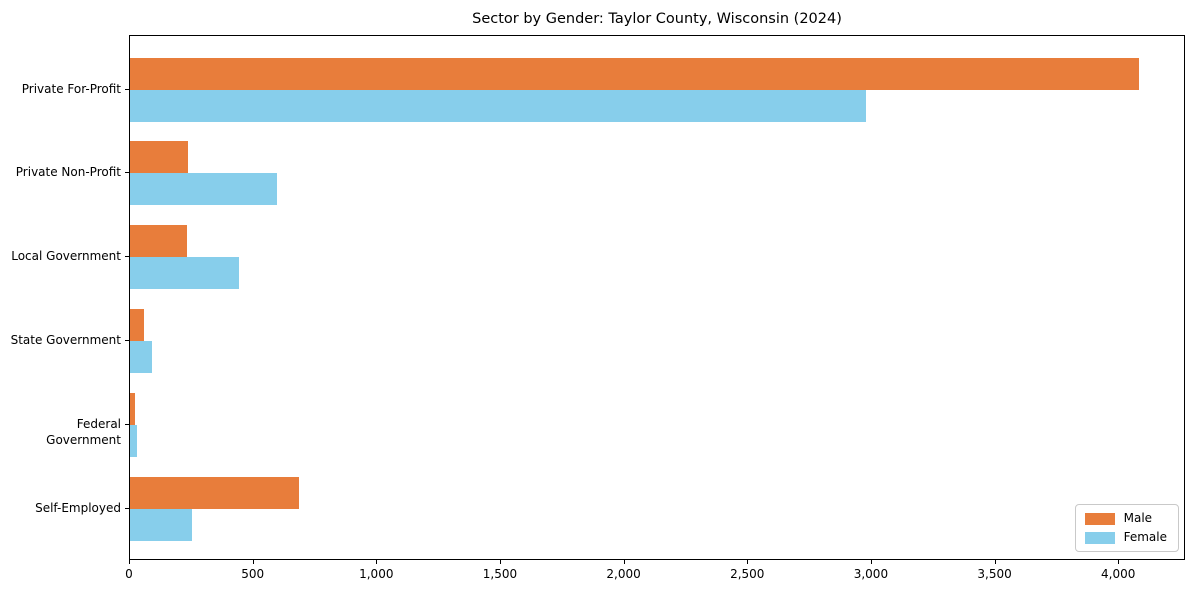 The image size is (1200, 600). Describe the element at coordinates (158, 241) in the screenshot. I see `bar-male-local-government` at that location.